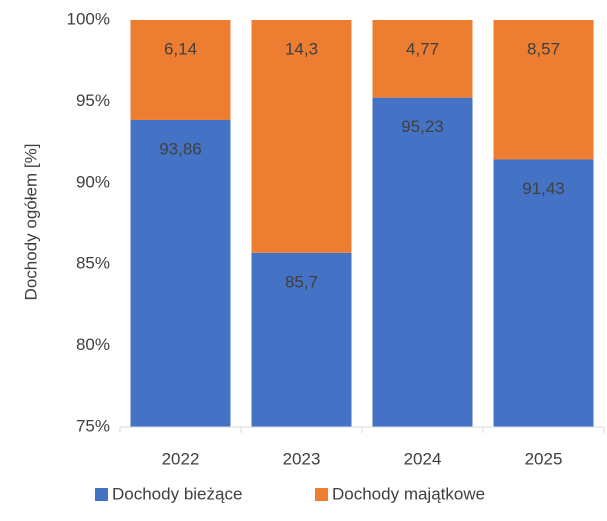  Describe the element at coordinates (543, 188) in the screenshot. I see `data-label: 91,43` at that location.